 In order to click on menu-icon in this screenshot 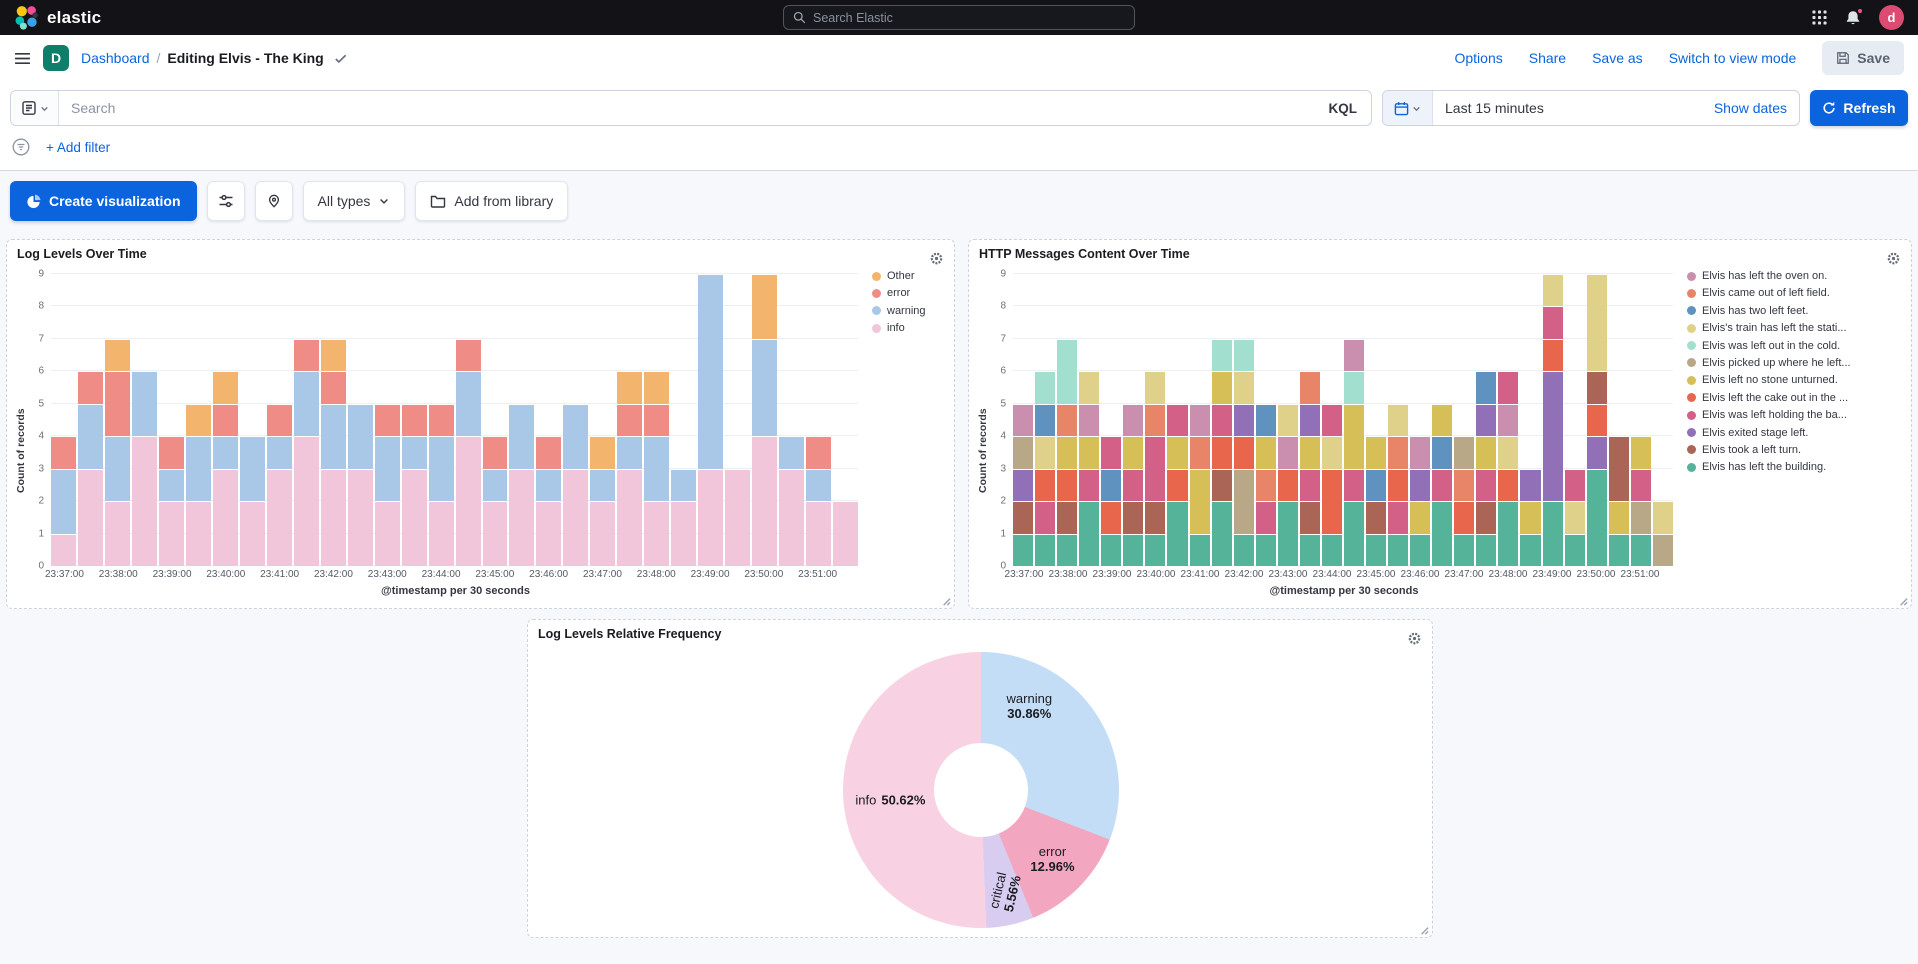, I will do `click(22, 58)`.